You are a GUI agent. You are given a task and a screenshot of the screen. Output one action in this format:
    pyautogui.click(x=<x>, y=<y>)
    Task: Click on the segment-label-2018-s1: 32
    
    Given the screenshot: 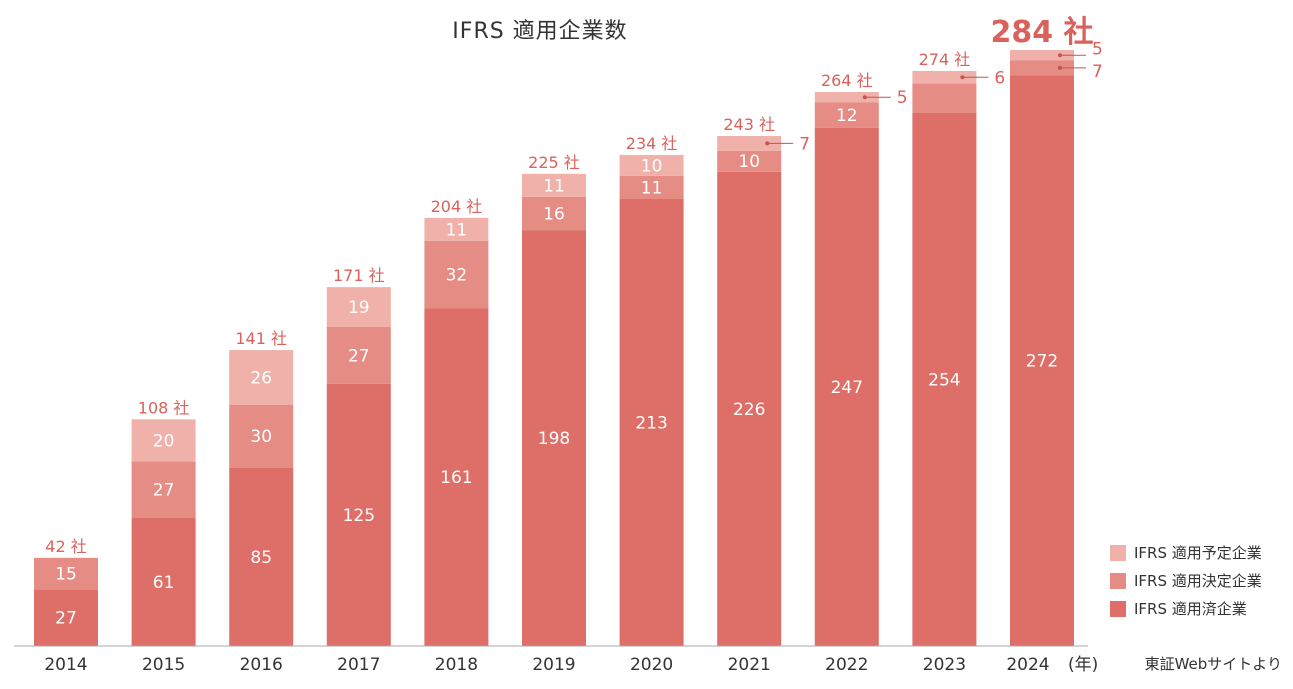 What is the action you would take?
    pyautogui.click(x=457, y=276)
    